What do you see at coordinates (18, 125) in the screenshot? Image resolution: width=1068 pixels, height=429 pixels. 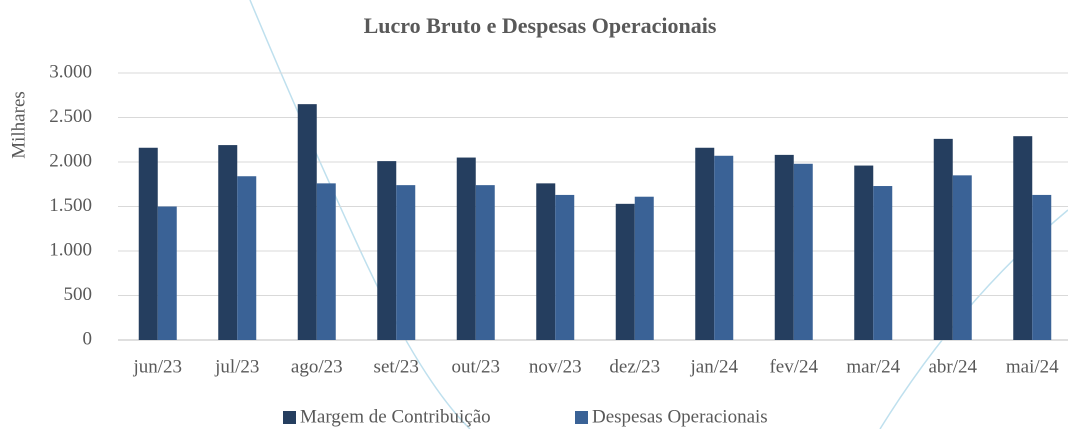 I see `y-axis-label: Milhares` at bounding box center [18, 125].